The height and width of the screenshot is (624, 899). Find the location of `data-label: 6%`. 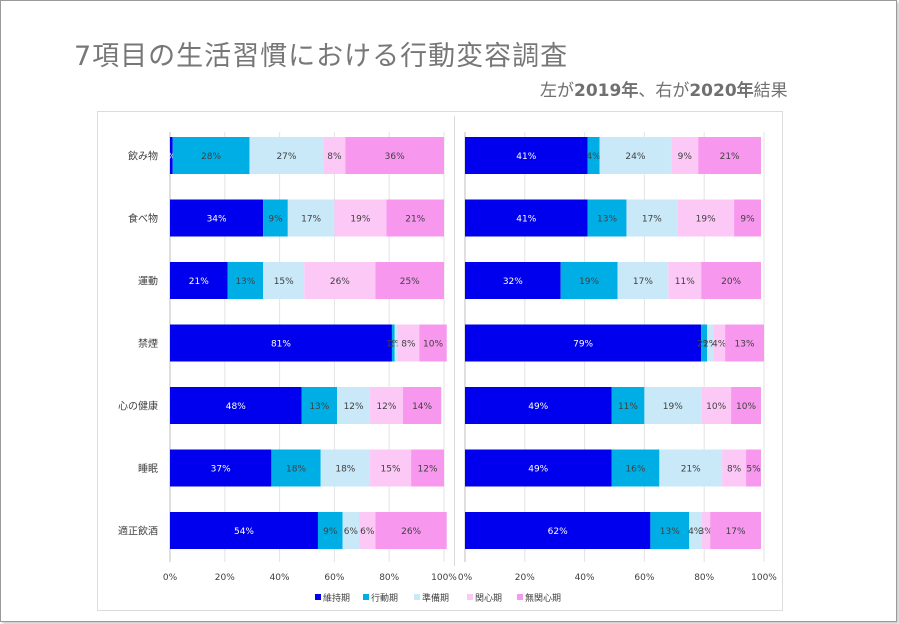

data-label: 6% is located at coordinates (351, 532).